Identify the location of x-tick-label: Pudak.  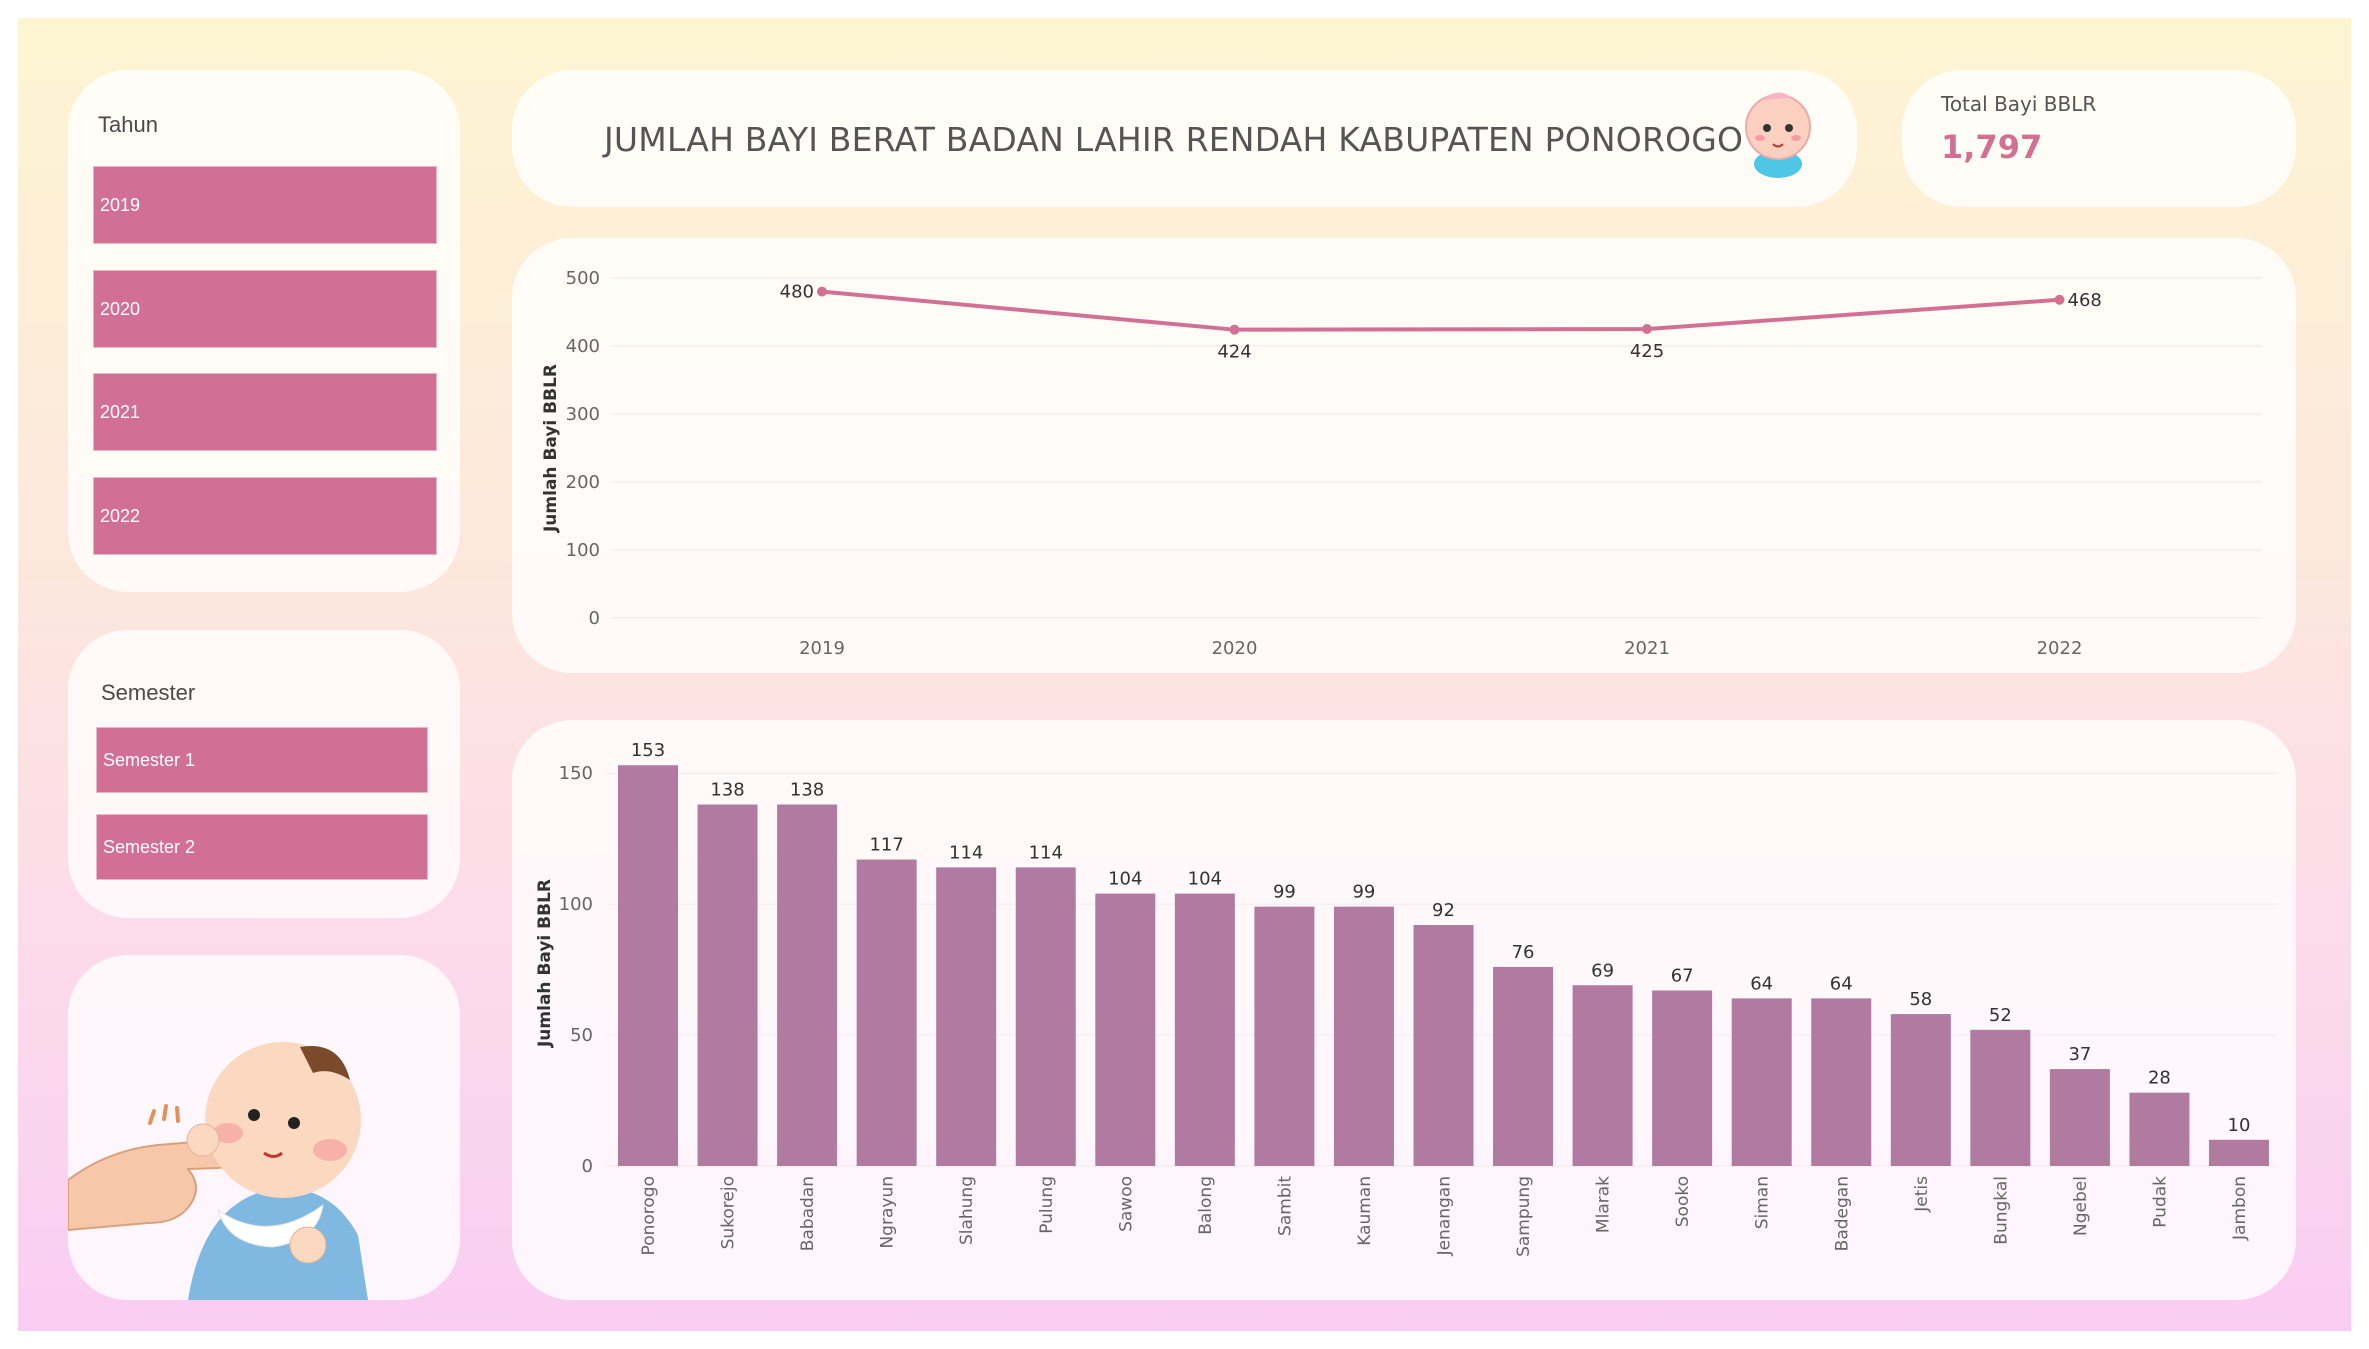
(2160, 1202).